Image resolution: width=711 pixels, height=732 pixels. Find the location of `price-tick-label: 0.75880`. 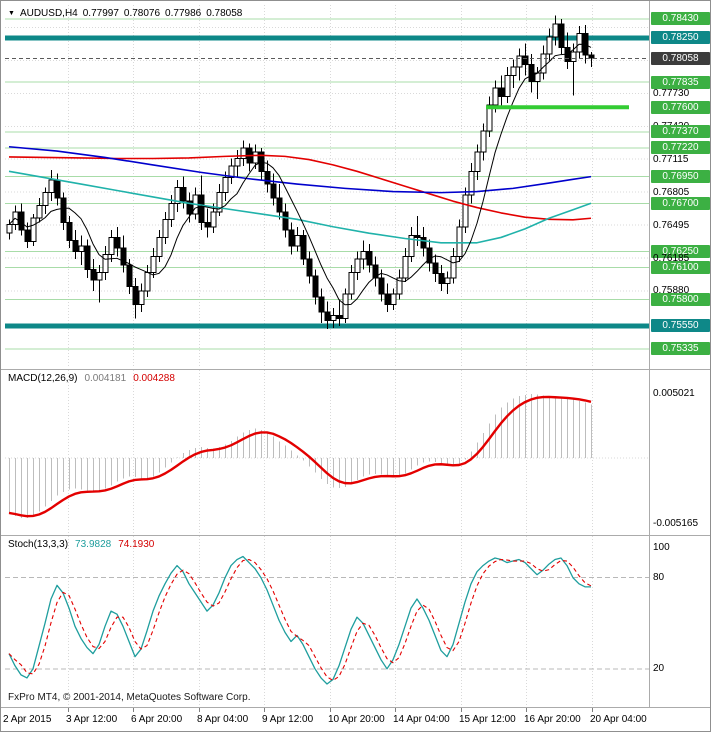

price-tick-label: 0.75880 is located at coordinates (671, 291).